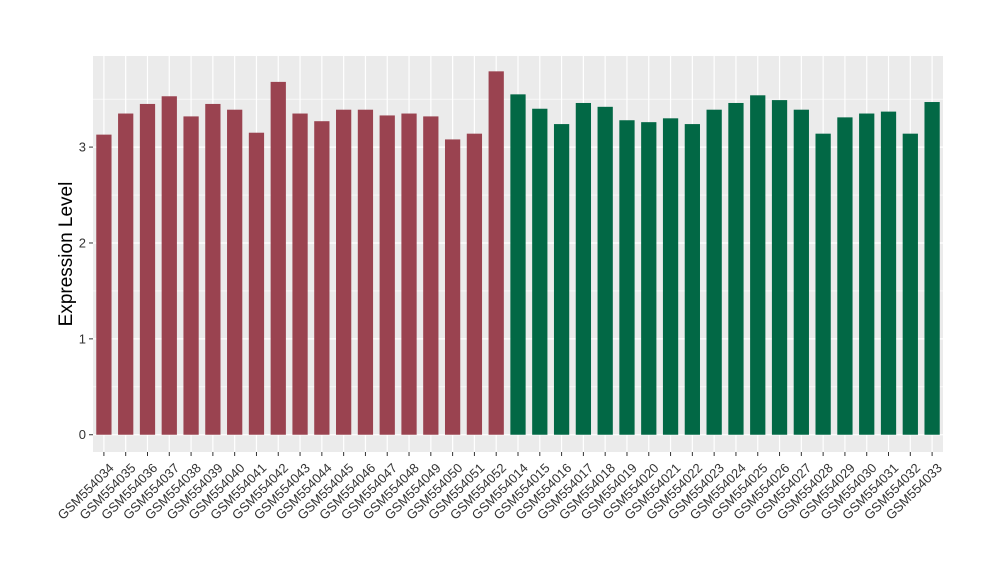  Describe the element at coordinates (126, 274) in the screenshot. I see `bar-GSM554035` at that location.